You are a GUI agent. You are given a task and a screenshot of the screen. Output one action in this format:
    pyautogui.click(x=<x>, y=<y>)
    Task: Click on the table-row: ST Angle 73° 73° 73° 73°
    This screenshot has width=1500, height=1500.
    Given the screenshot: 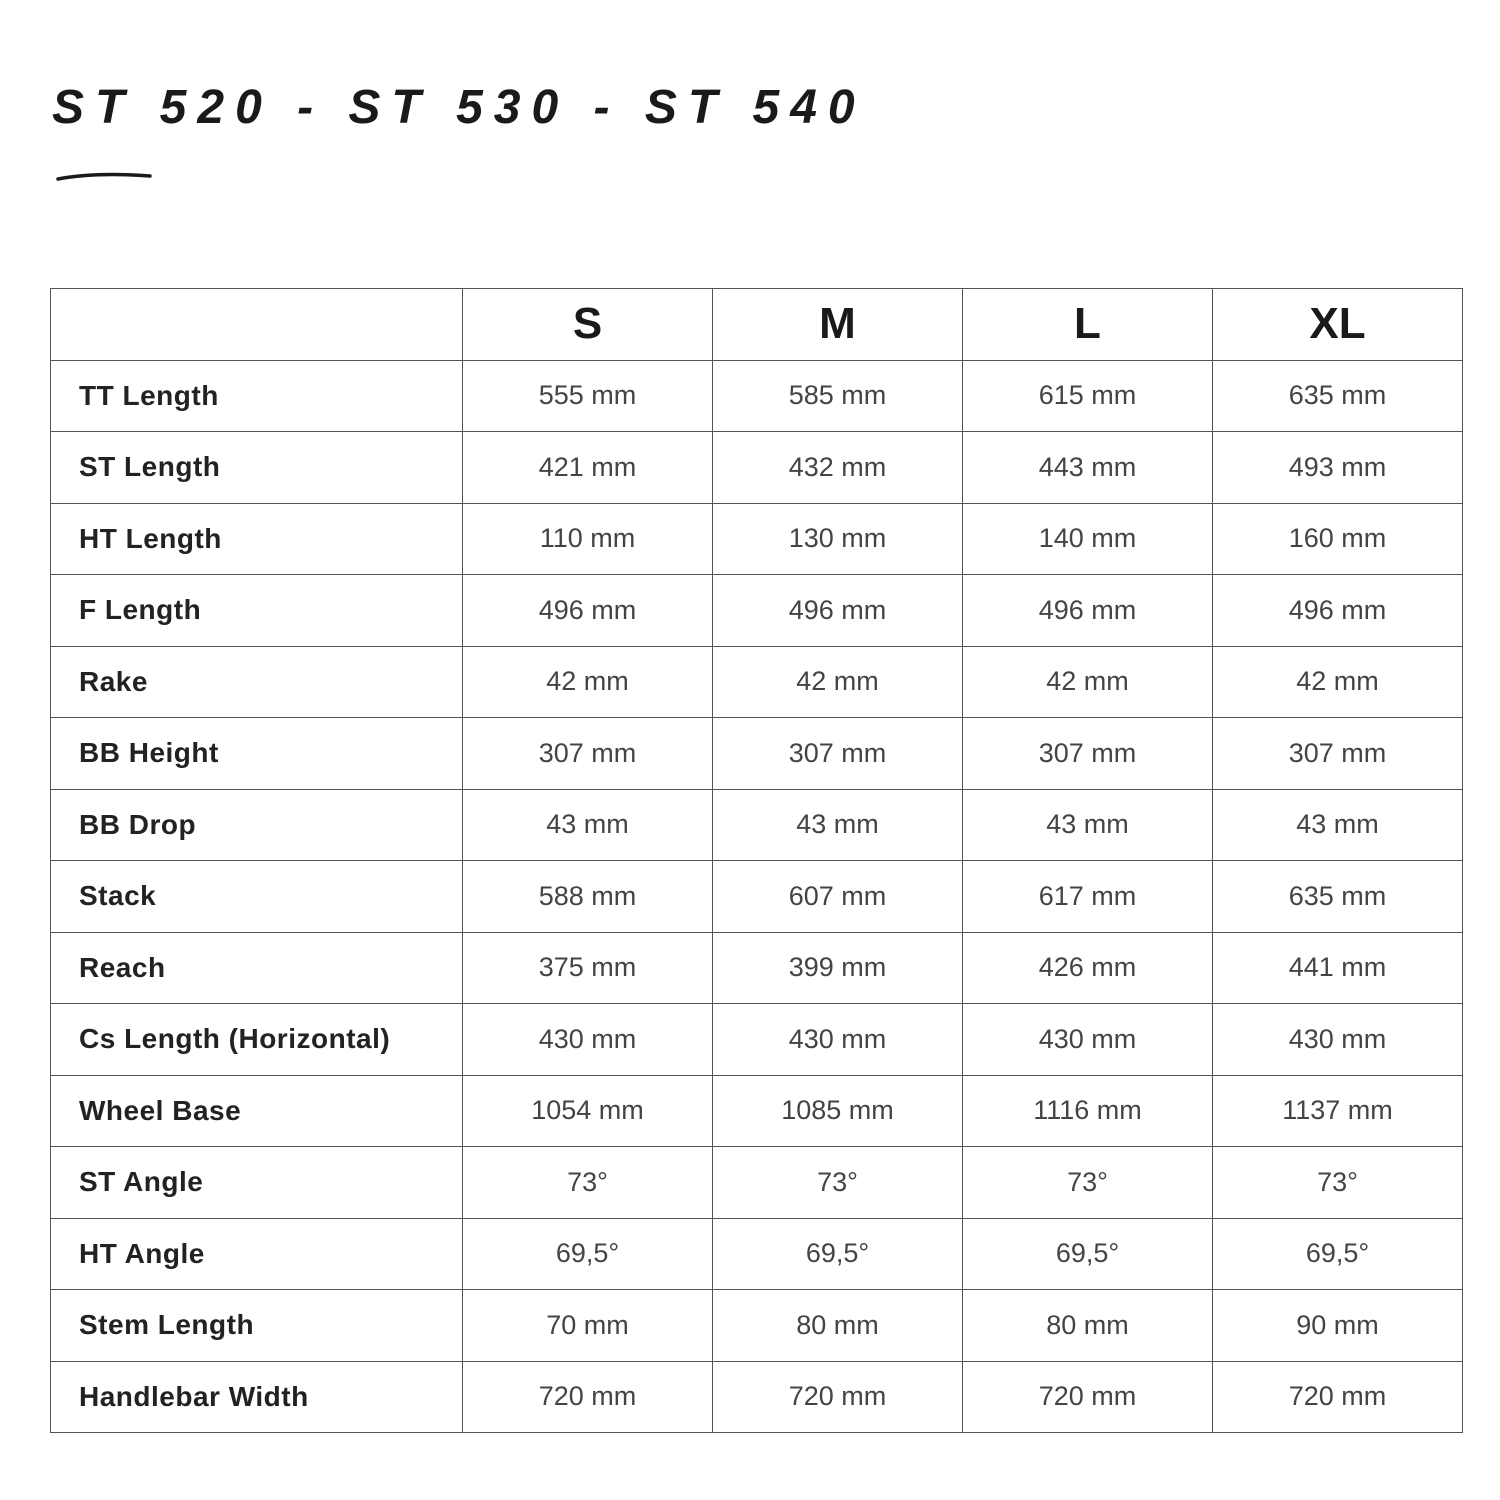 What is the action you would take?
    pyautogui.click(x=756, y=1182)
    